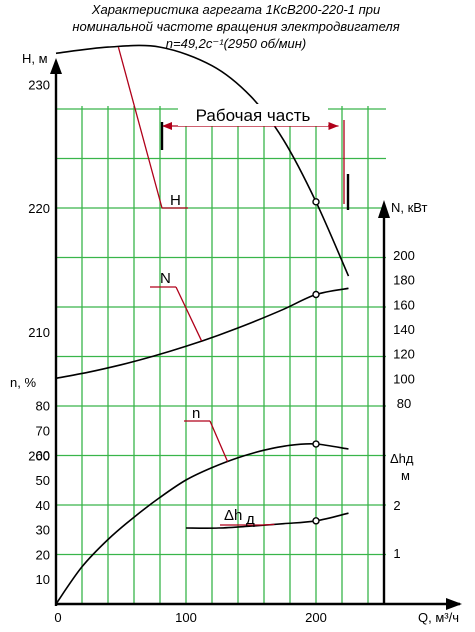 The height and width of the screenshot is (632, 475). Describe the element at coordinates (404, 280) in the screenshot. I see `tick-label-power: 180` at that location.